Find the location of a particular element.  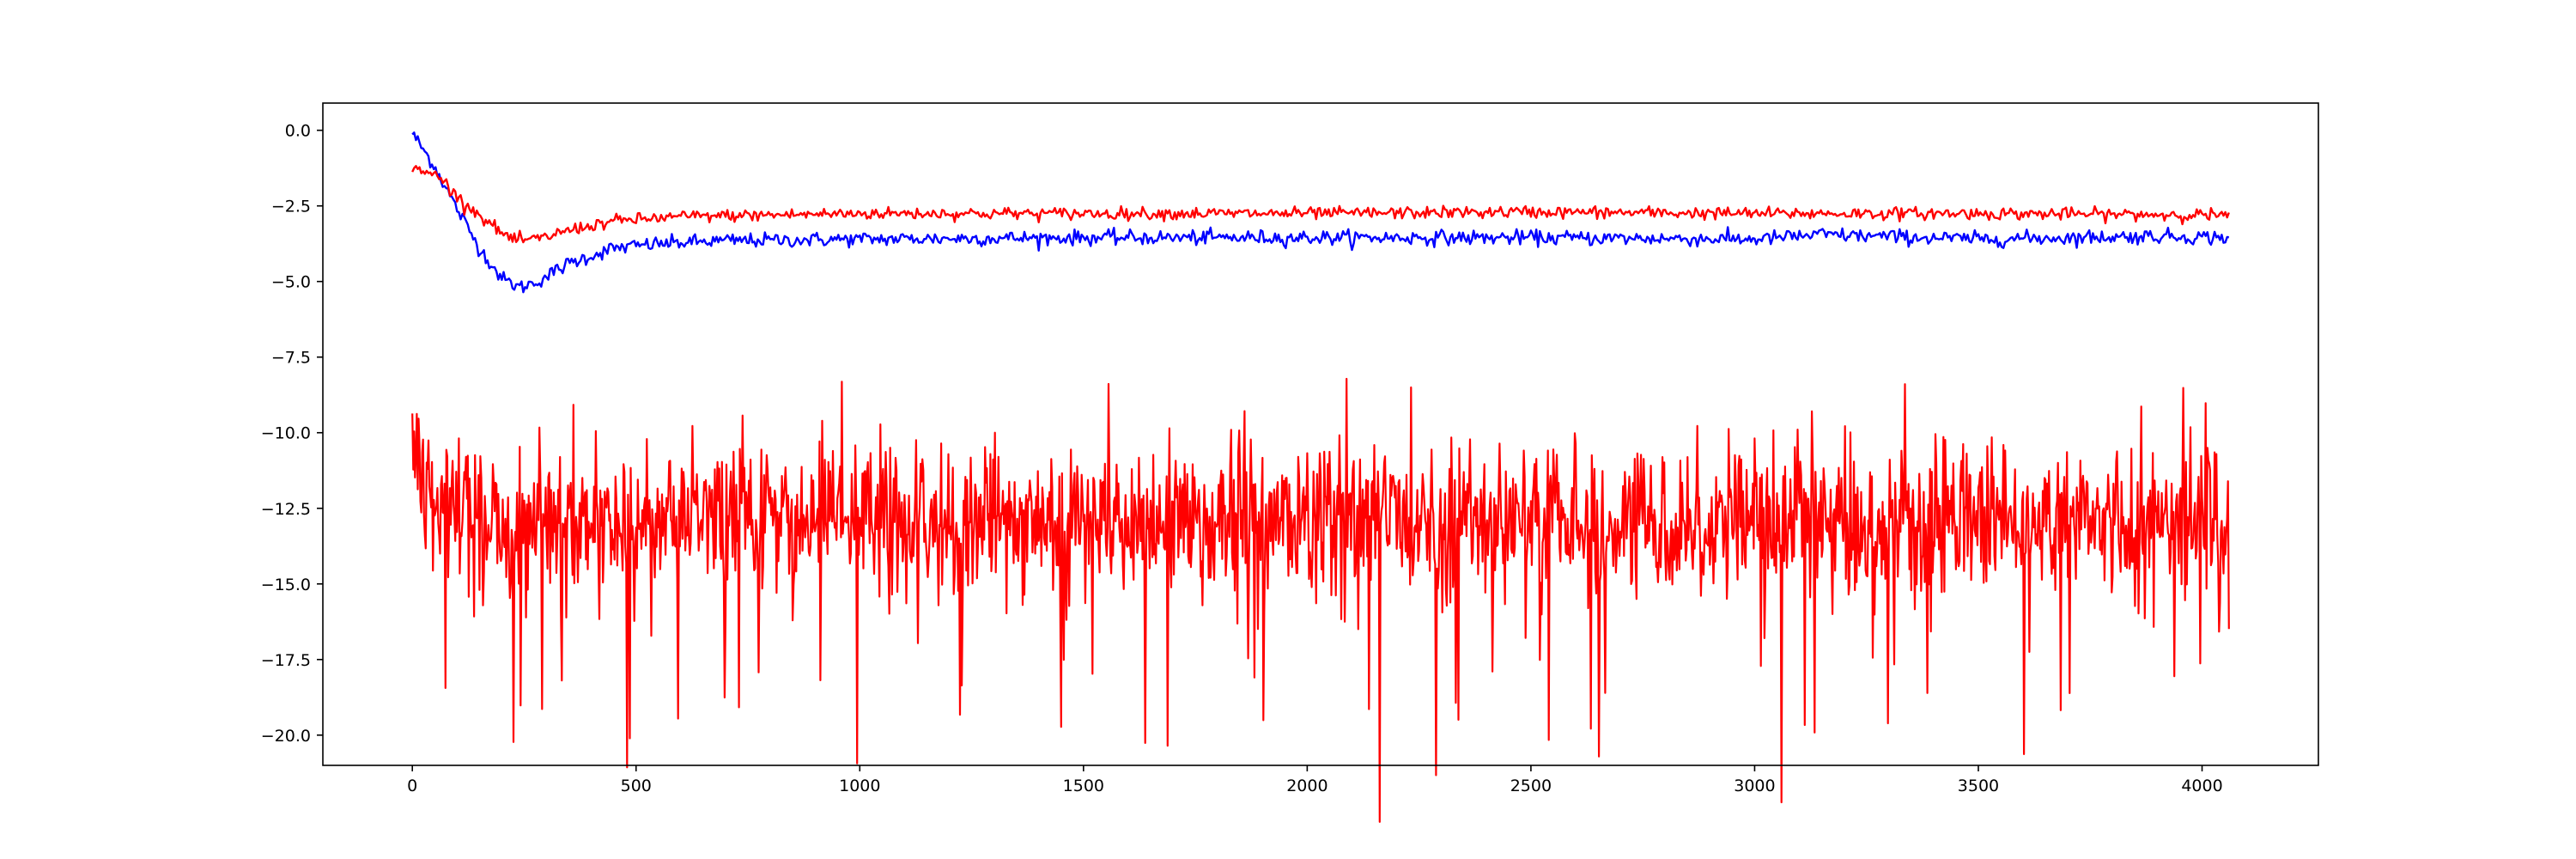

x-tick-label: 500 is located at coordinates (636, 786).